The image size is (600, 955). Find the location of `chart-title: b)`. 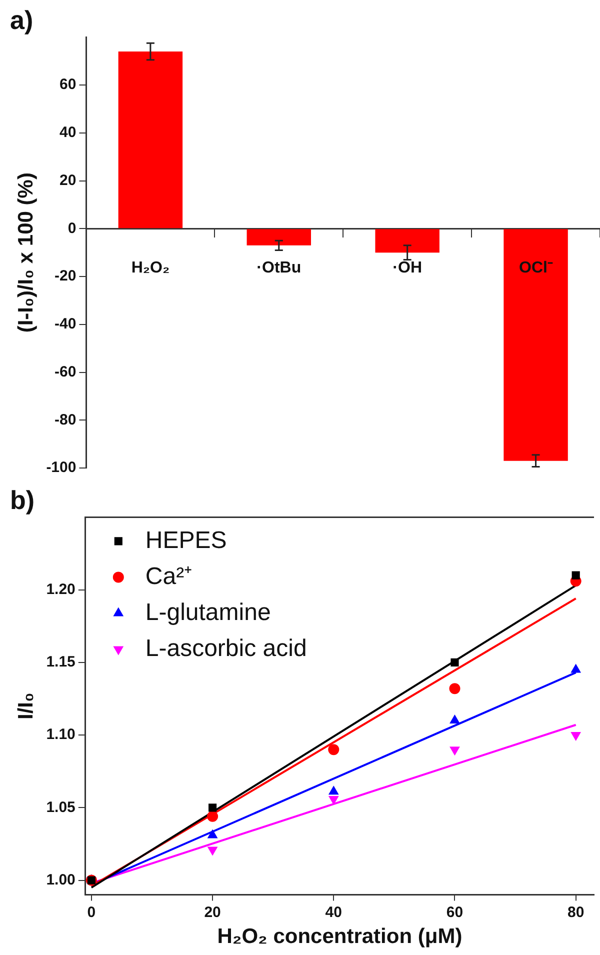

chart-title: b) is located at coordinates (22, 499).